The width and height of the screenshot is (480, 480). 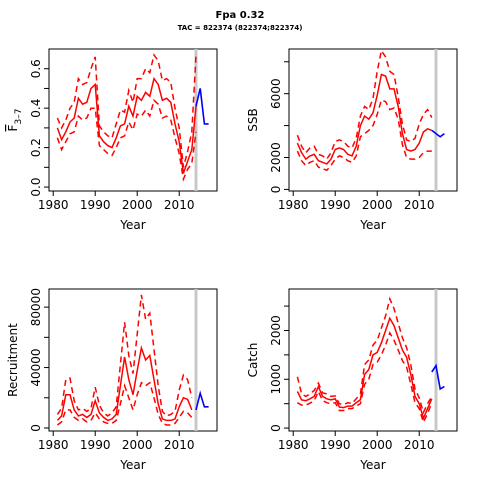 I want to click on y-axis-label: Recruitment, so click(x=13, y=360).